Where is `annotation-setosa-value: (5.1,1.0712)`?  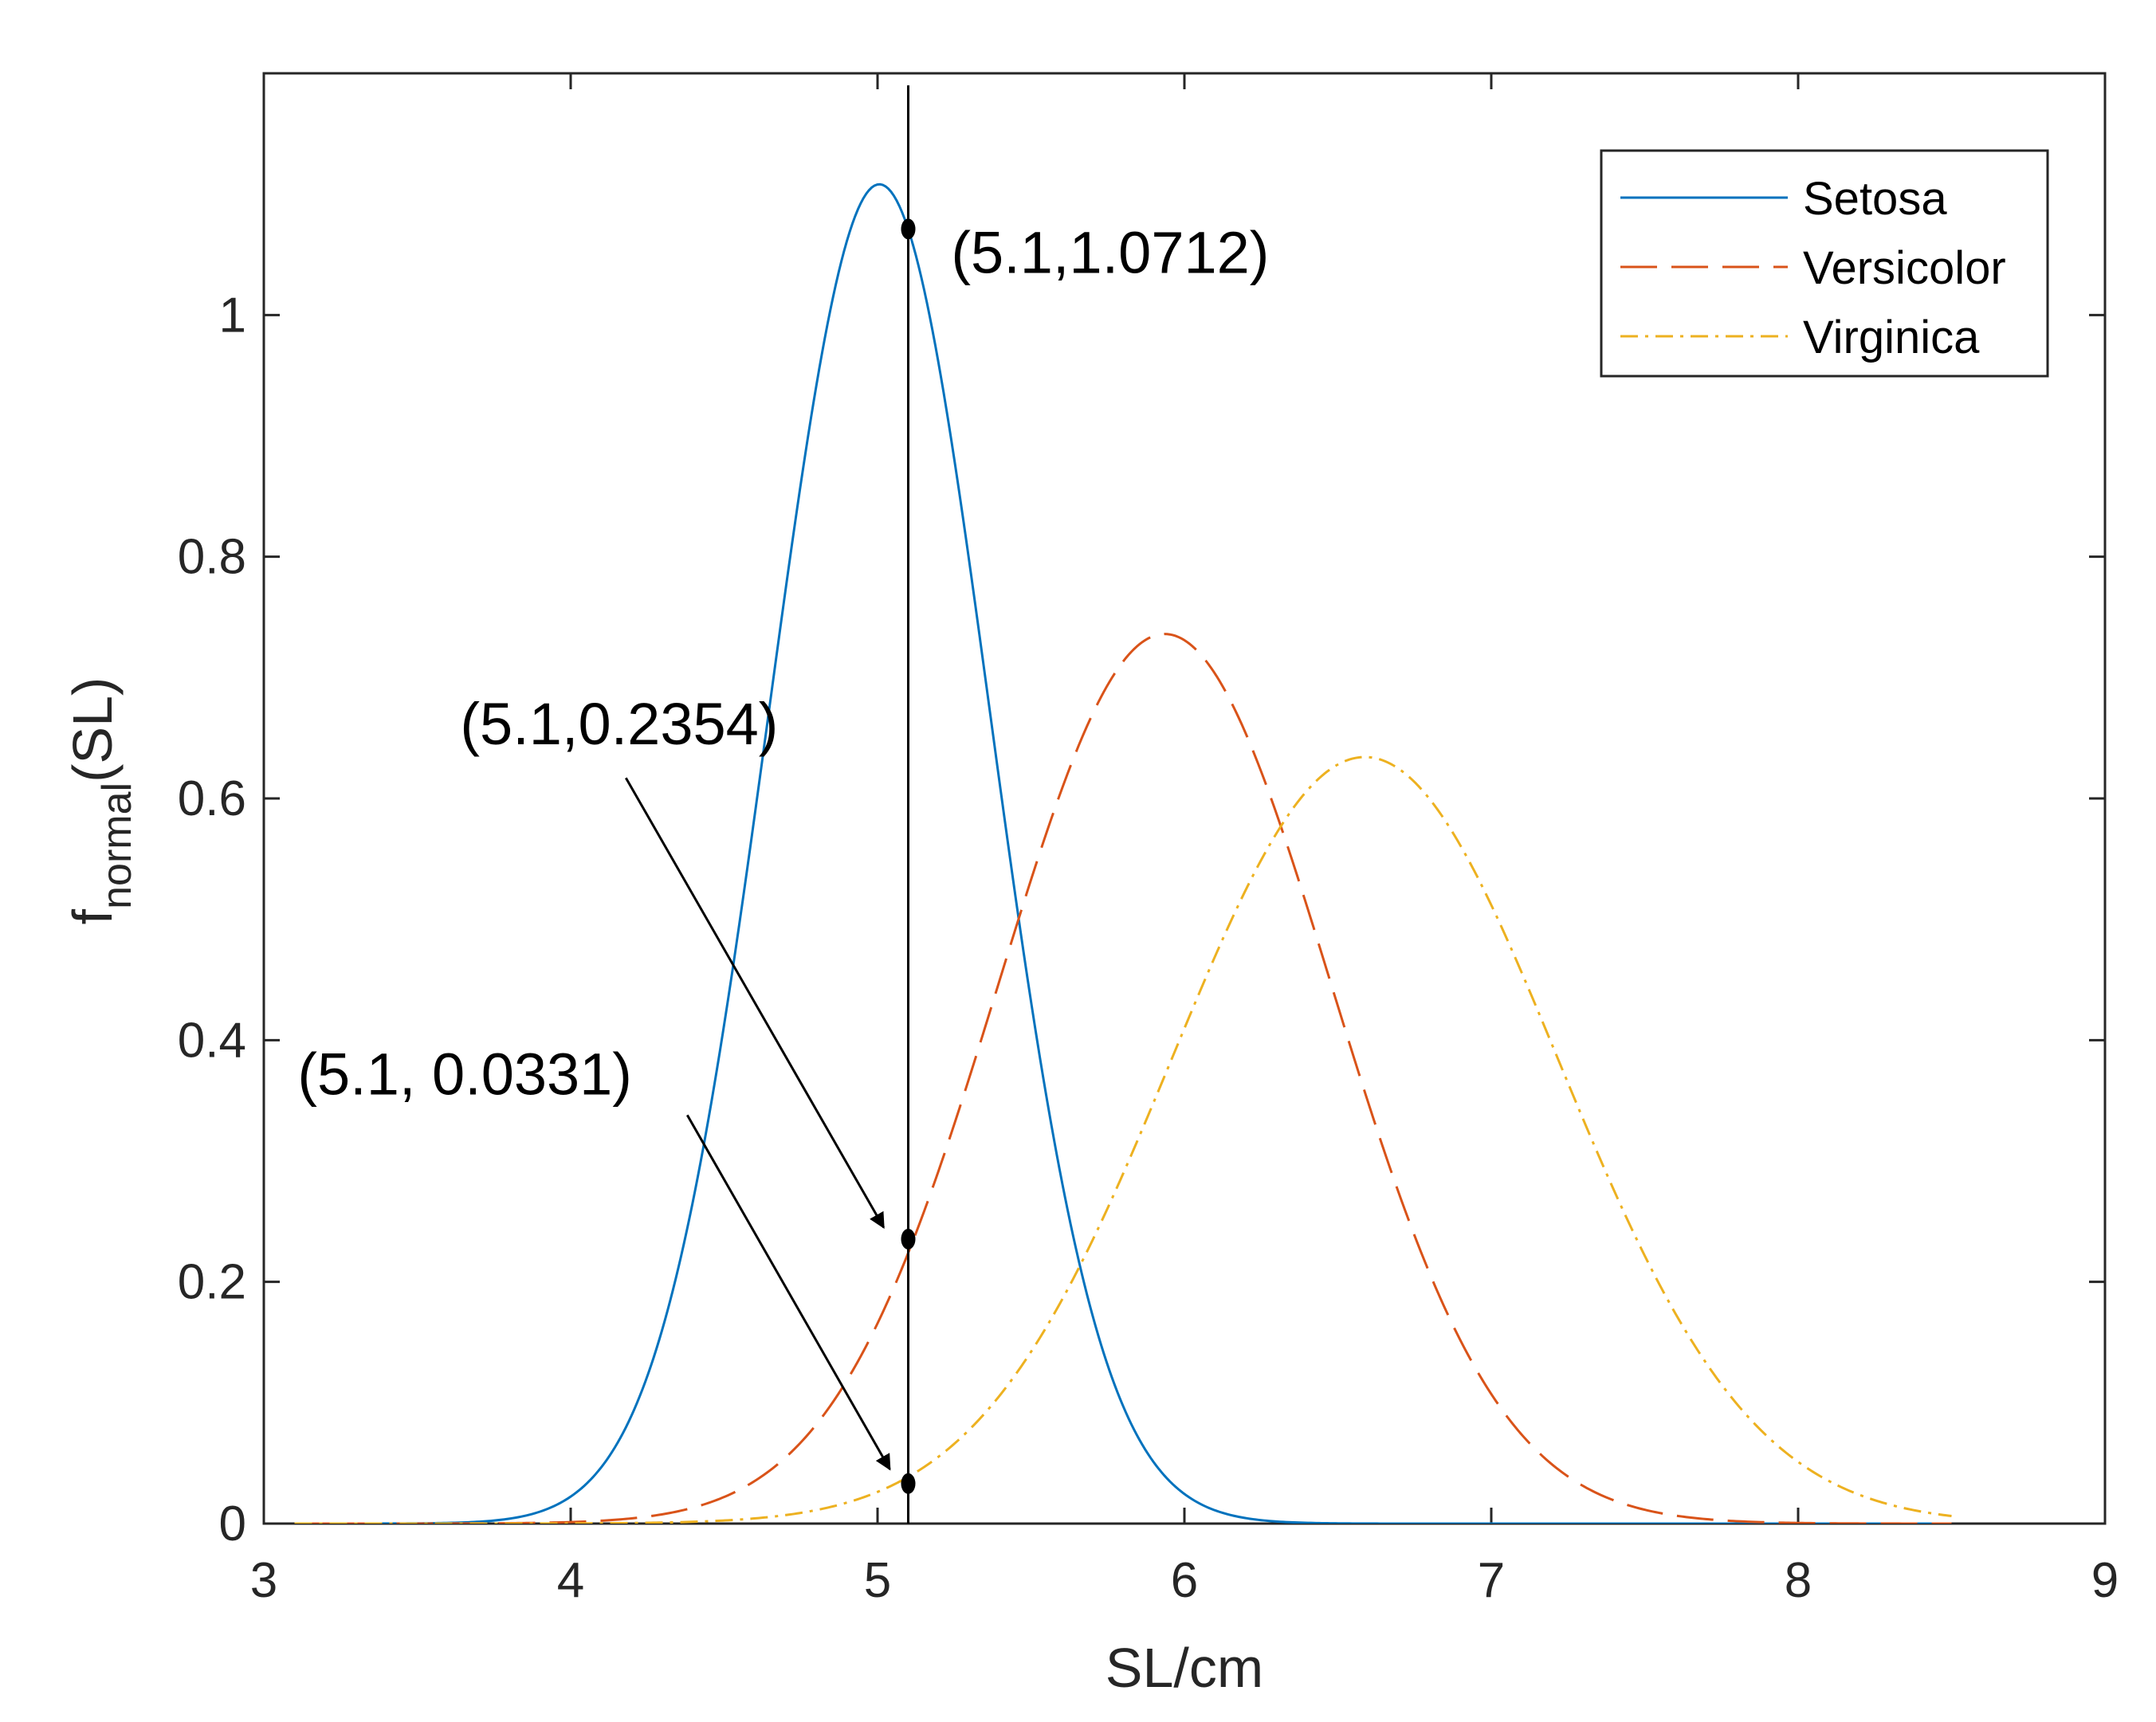
annotation-setosa-value: (5.1,1.0712) is located at coordinates (1110, 252).